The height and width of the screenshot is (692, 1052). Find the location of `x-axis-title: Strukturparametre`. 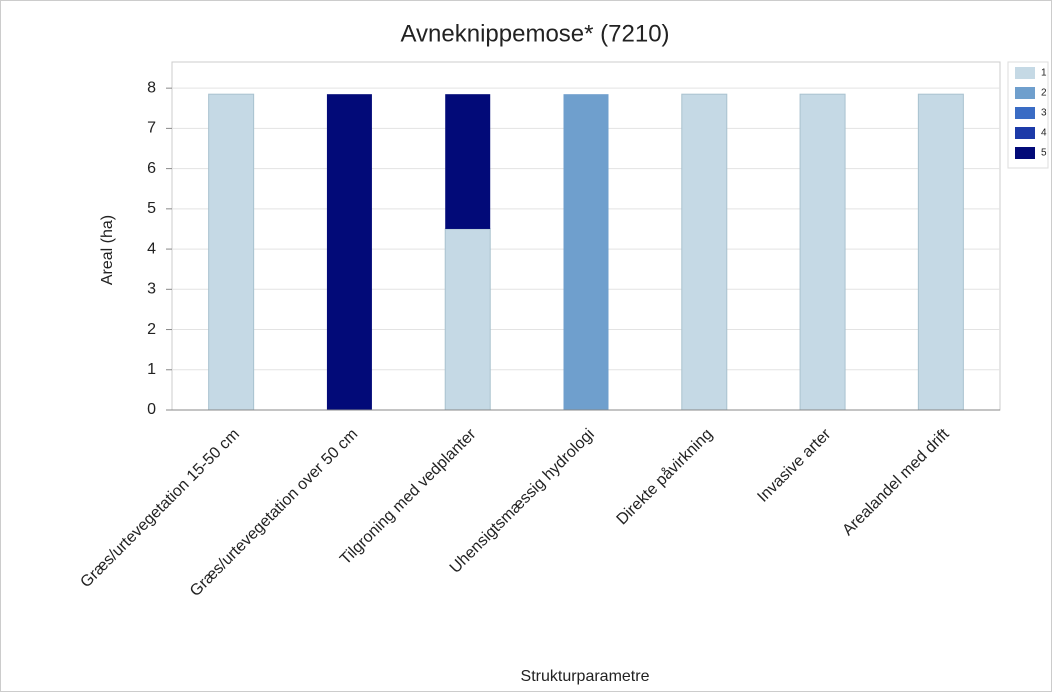

x-axis-title: Strukturparametre is located at coordinates (585, 676).